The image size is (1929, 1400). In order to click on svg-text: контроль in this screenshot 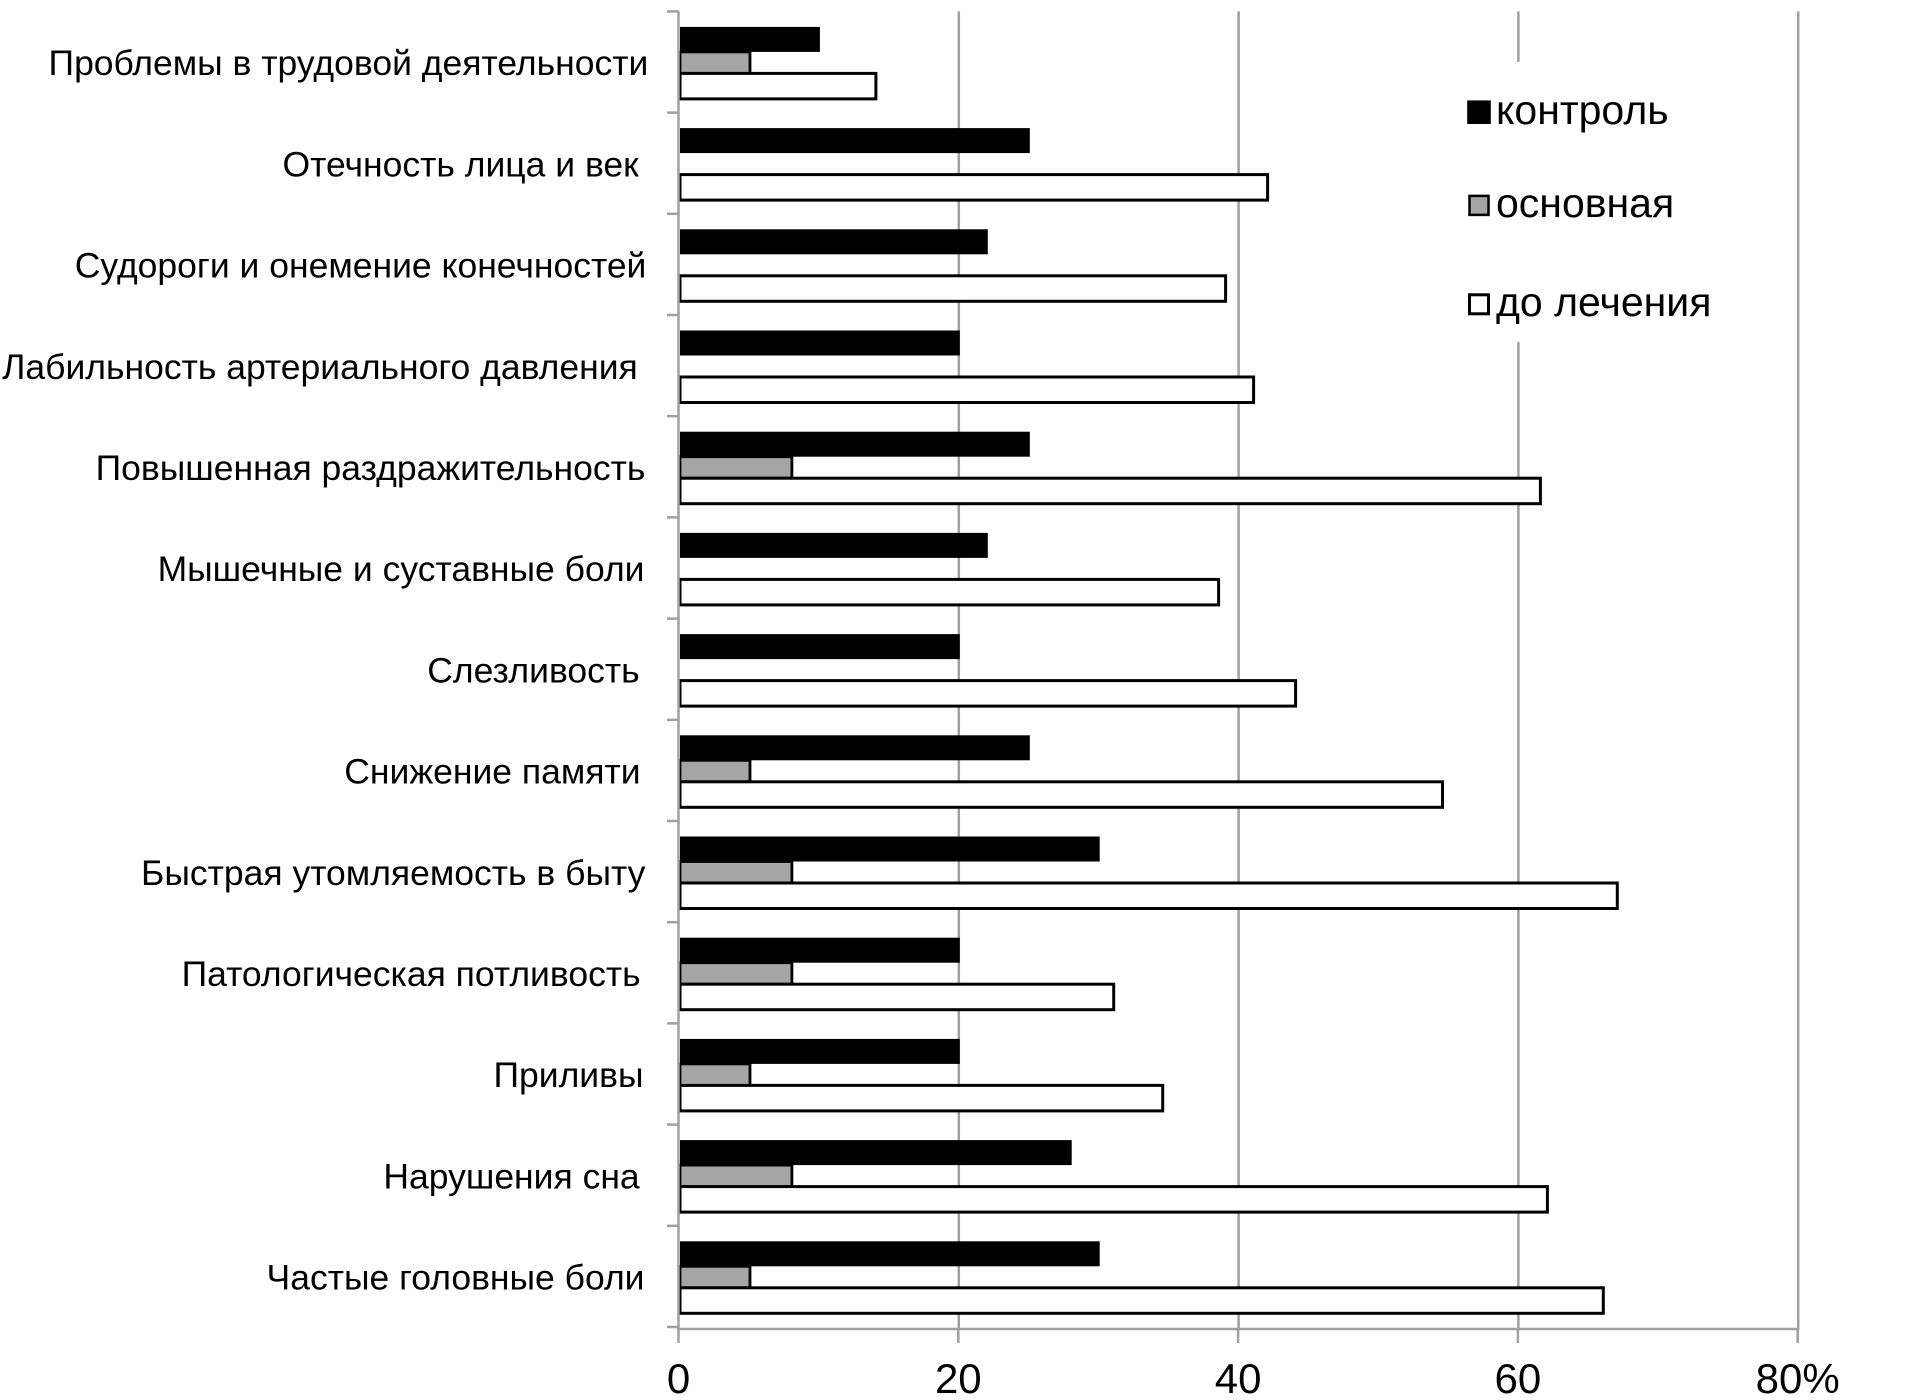, I will do `click(1582, 110)`.